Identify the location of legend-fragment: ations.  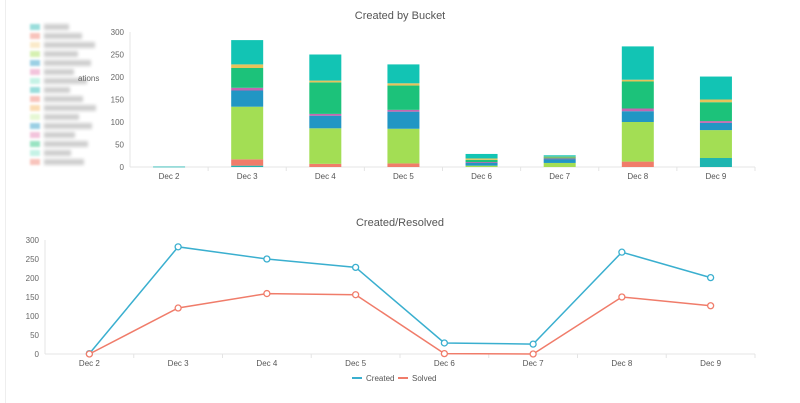
(89, 78).